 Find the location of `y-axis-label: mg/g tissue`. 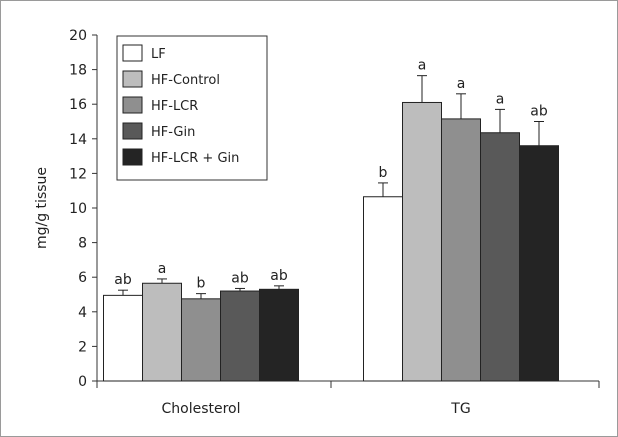

y-axis-label: mg/g tissue is located at coordinates (42, 208).